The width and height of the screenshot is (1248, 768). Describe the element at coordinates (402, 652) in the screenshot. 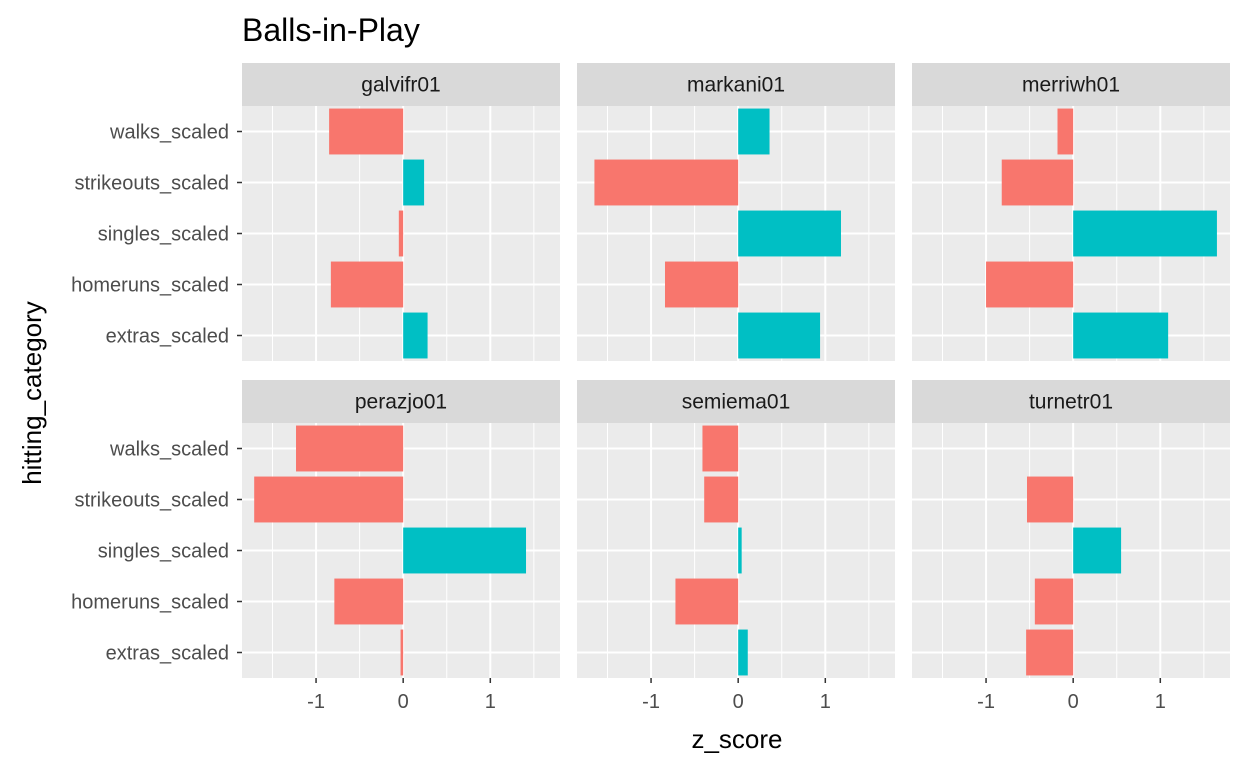

I see `bar-perazjo01-extras_scaled` at that location.